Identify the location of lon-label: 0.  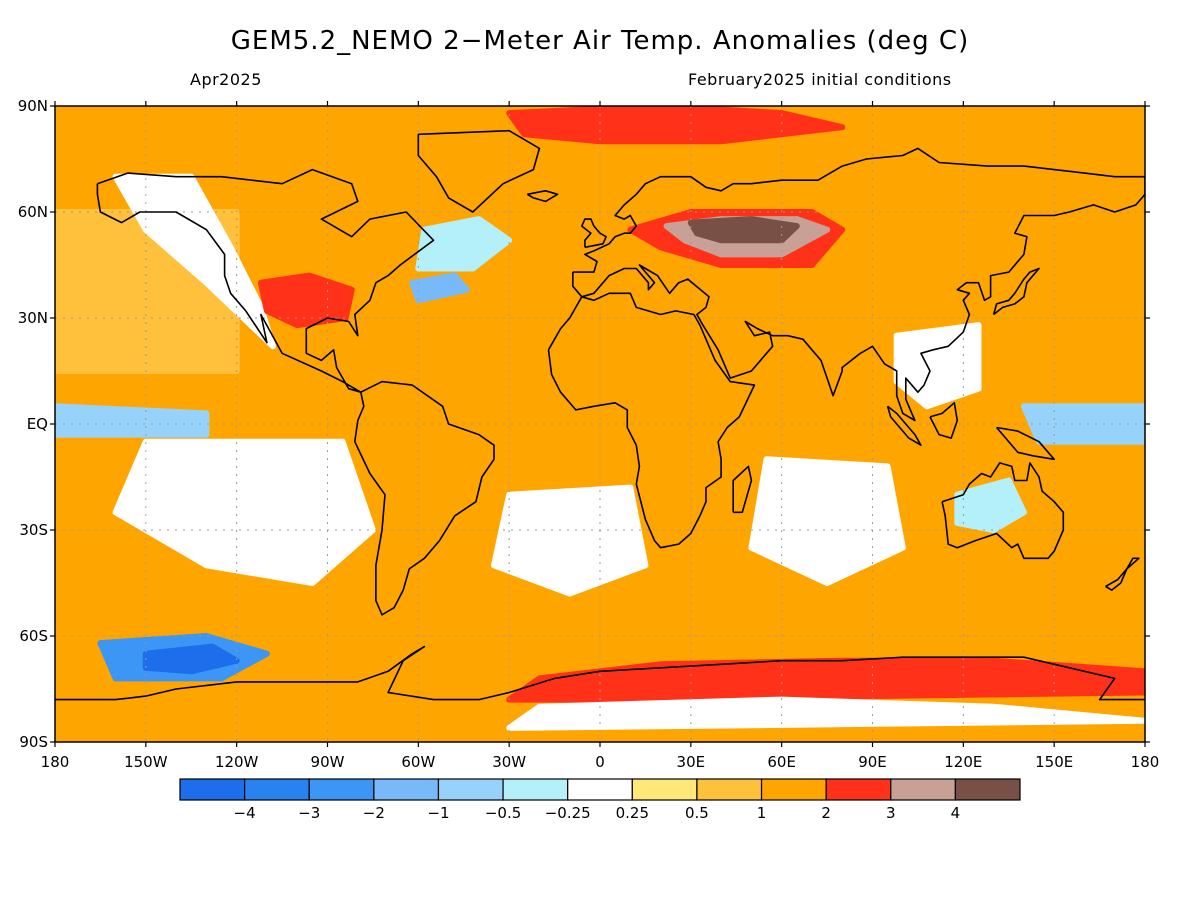
(600, 762).